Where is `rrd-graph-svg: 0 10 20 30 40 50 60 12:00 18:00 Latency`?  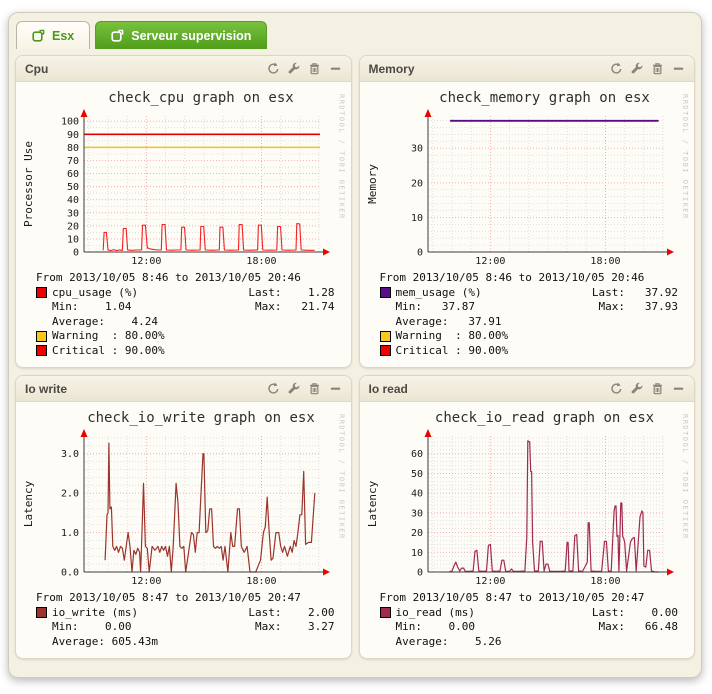
rrd-graph-svg: 0 10 20 30 40 50 60 12:00 18:00 Latency is located at coordinates (520, 508).